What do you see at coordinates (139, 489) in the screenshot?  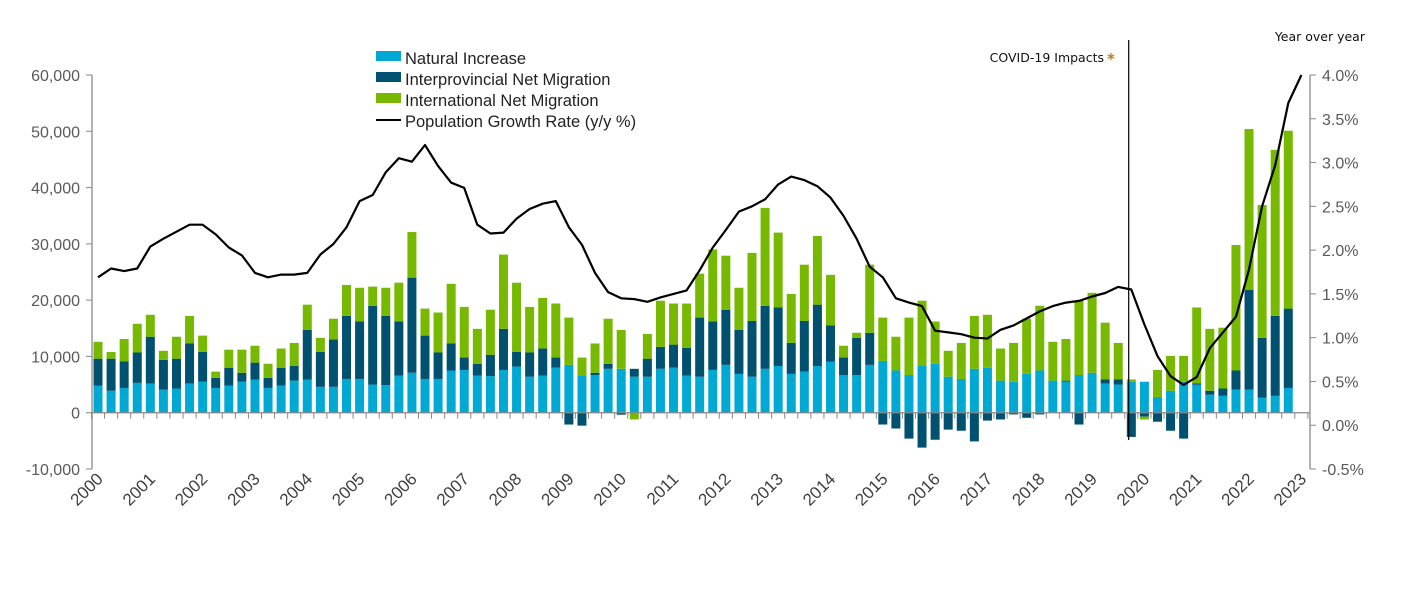 I see `x-tick-label: 2001` at bounding box center [139, 489].